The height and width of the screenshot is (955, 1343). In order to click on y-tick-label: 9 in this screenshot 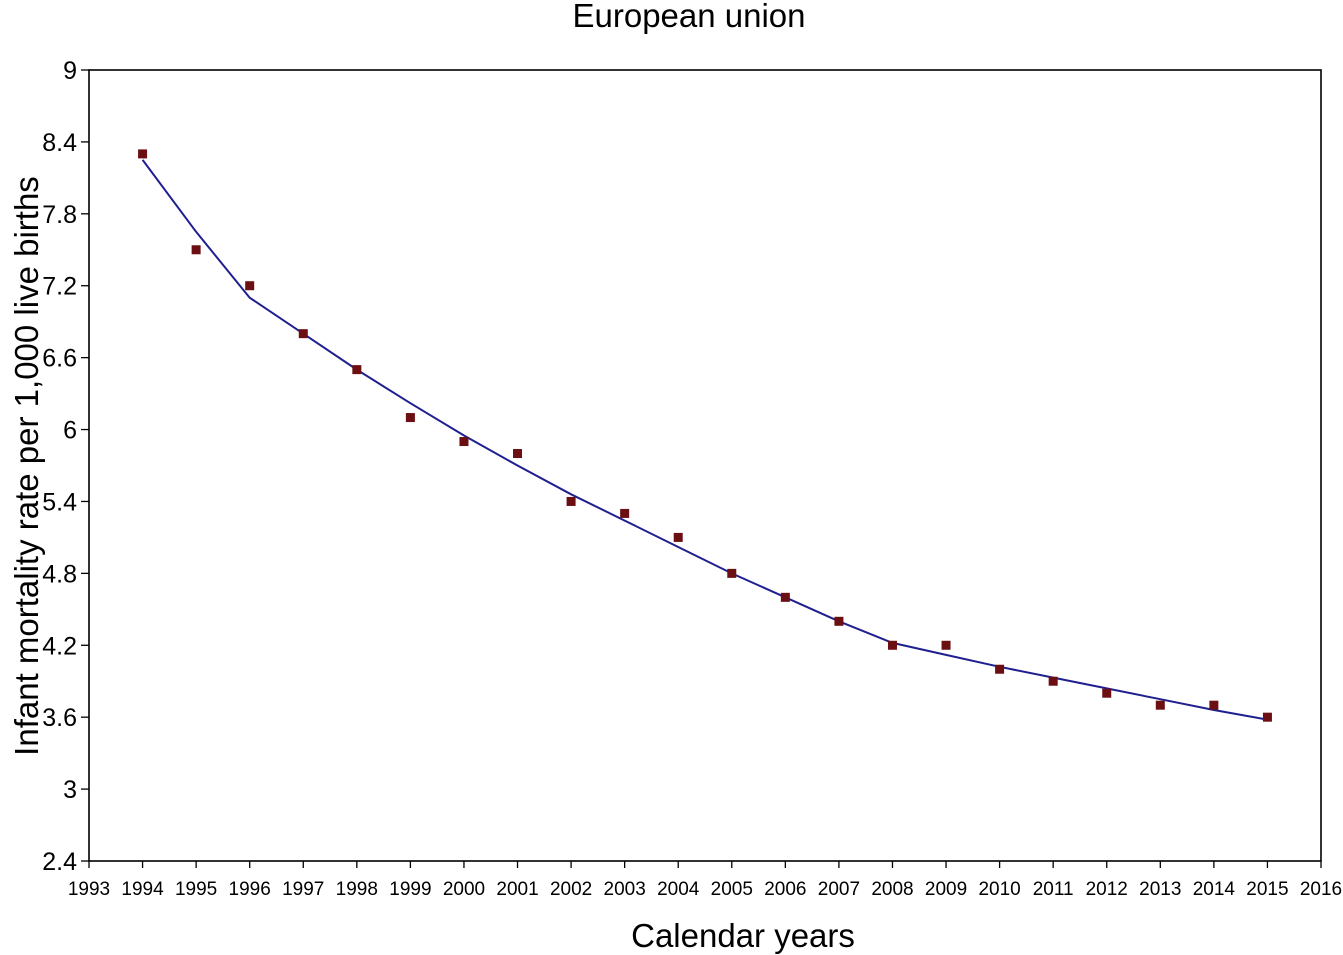, I will do `click(70, 71)`.